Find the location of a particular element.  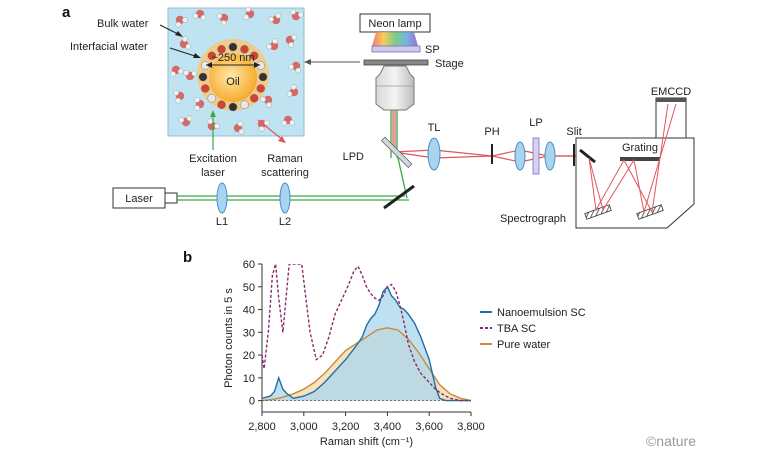

spectrograph-label: Spectrograph is located at coordinates (533, 219).